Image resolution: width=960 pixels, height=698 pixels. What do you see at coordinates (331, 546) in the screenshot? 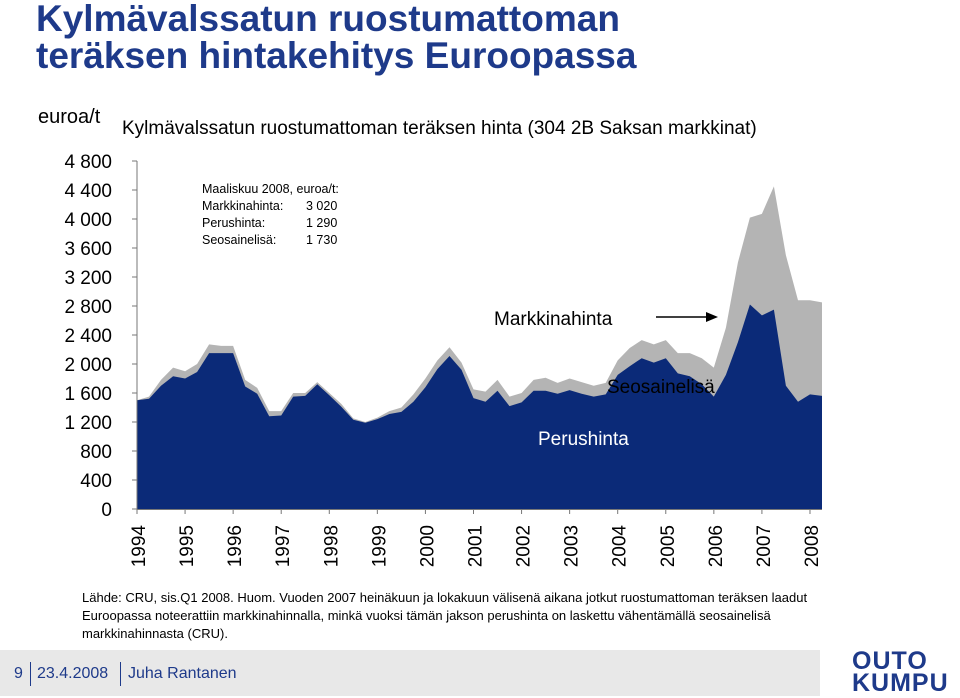
I see `x-tick-label: 1998` at bounding box center [331, 546].